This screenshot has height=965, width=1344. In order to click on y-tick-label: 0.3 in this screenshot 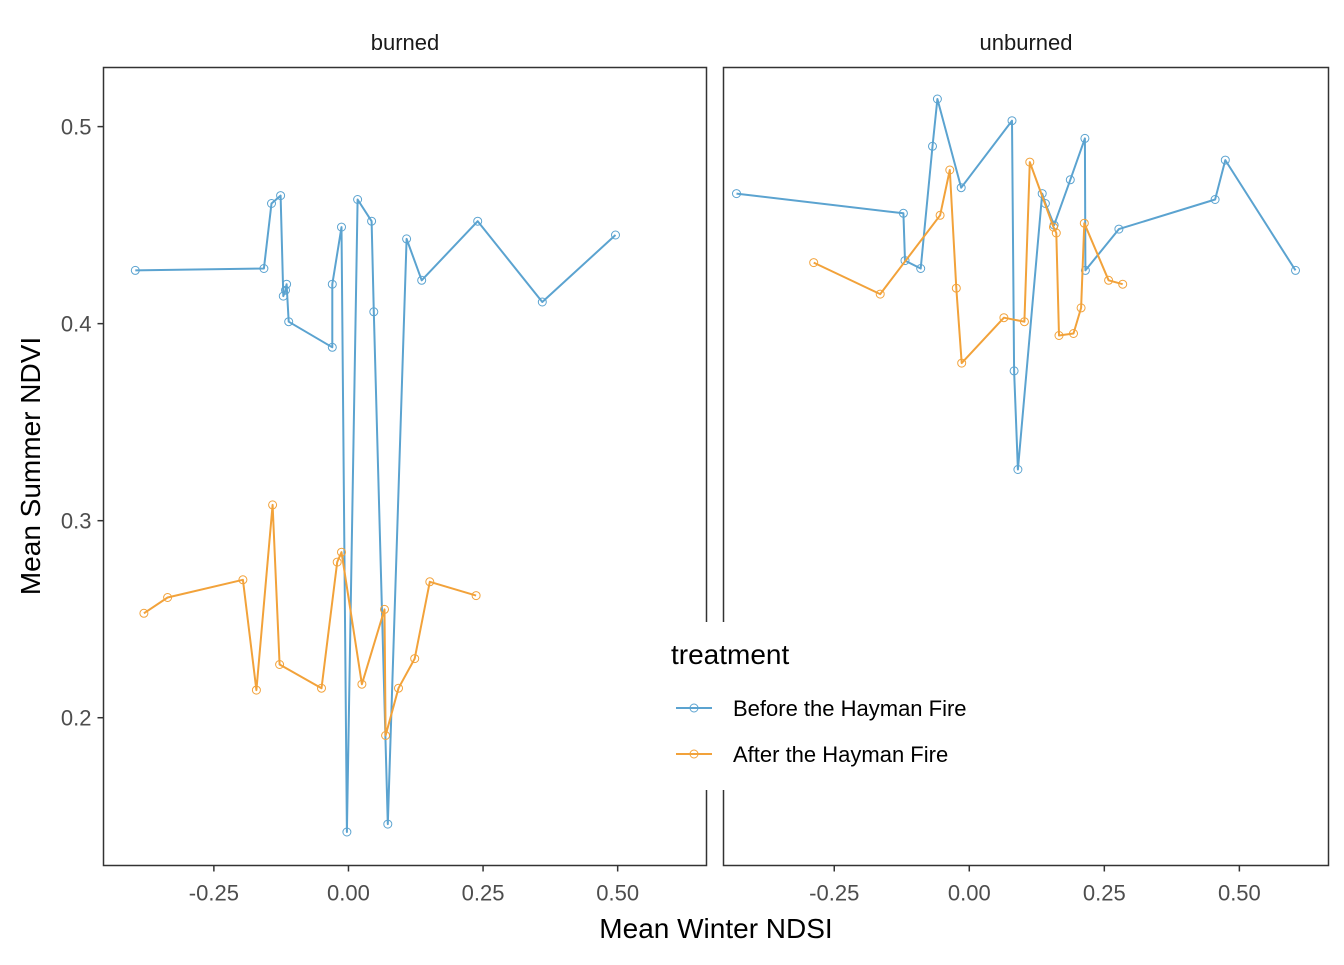, I will do `click(76, 521)`.